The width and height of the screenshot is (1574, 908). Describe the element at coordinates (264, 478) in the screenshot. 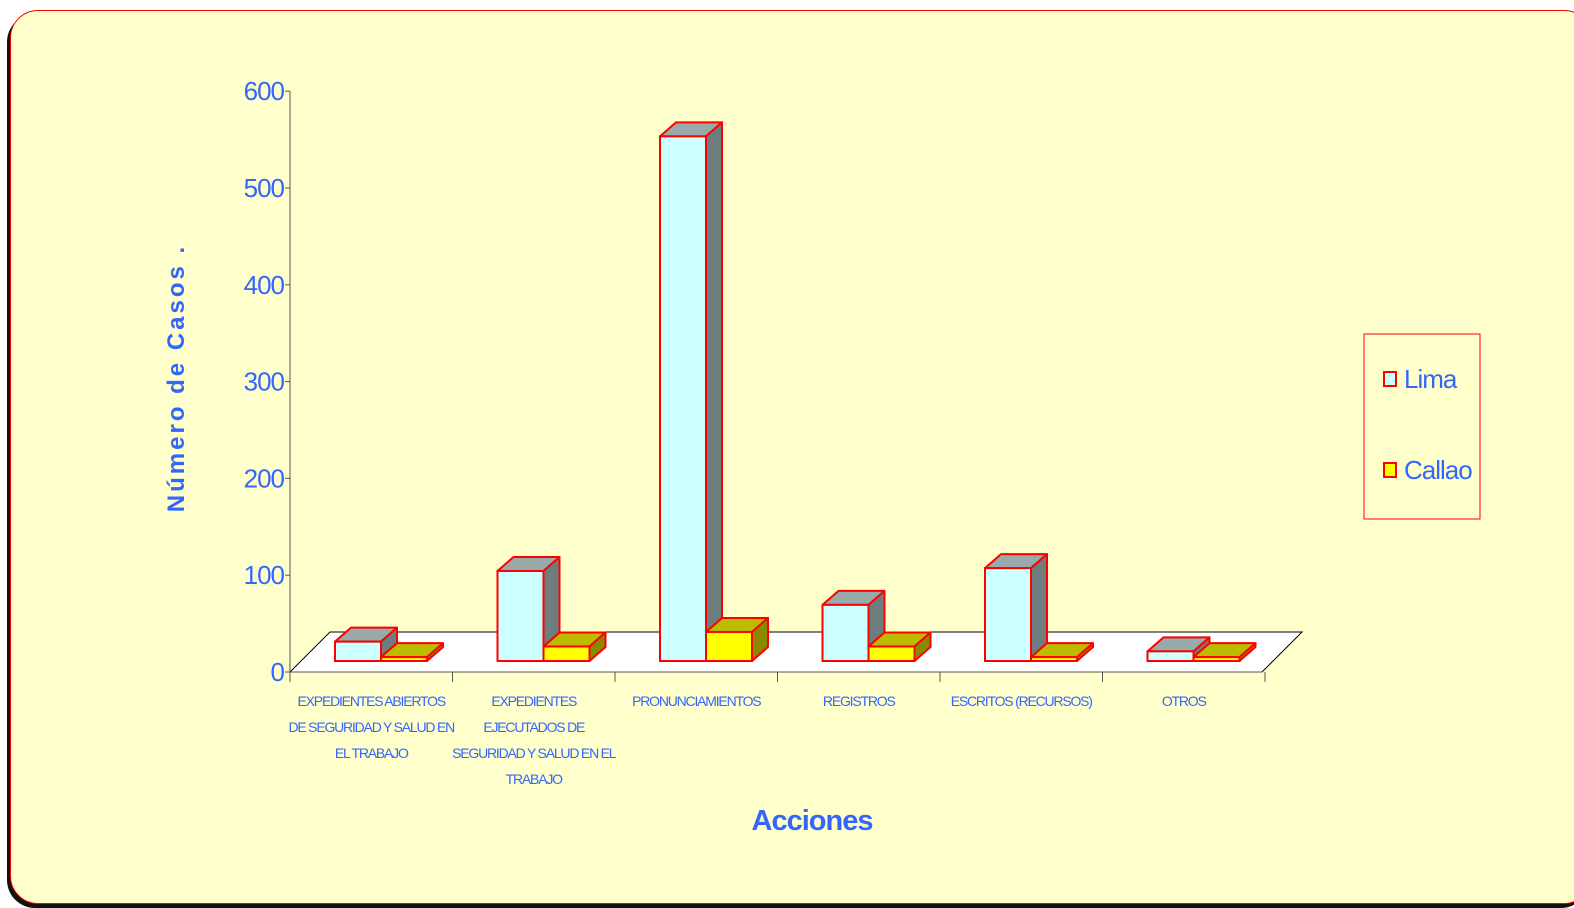

I see `y-tick-label: 200` at that location.